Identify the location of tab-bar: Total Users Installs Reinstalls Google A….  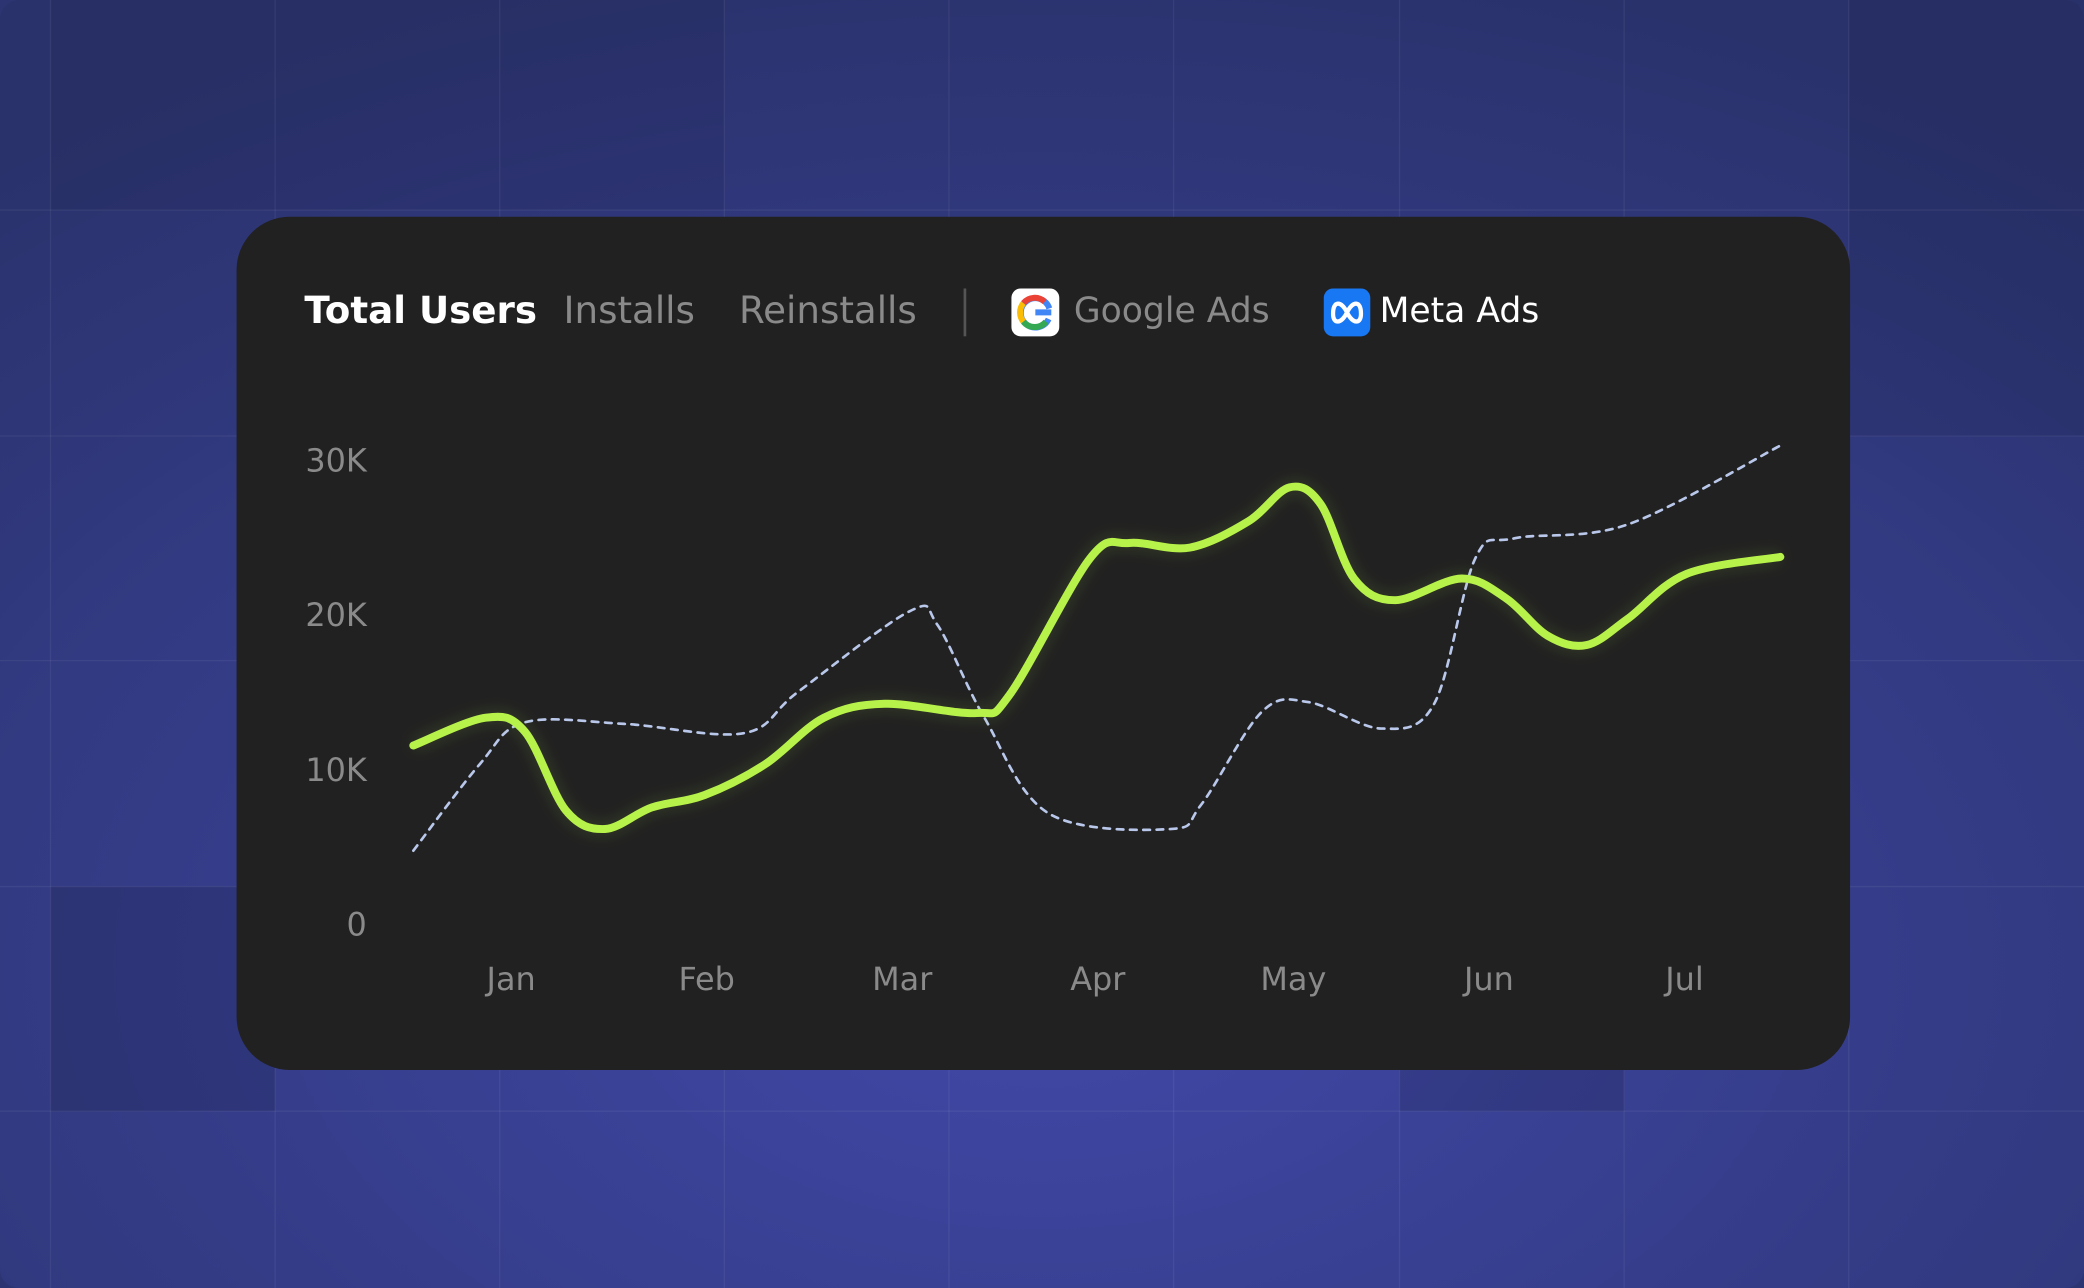
(922, 312).